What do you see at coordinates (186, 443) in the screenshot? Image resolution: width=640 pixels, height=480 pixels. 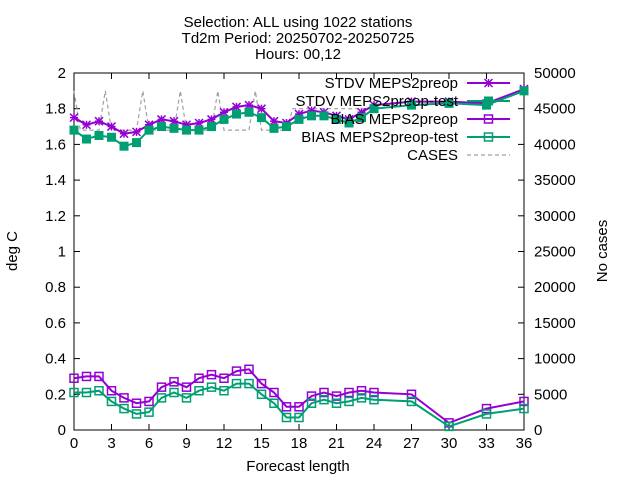 I see `x-tick-label-3: 9` at bounding box center [186, 443].